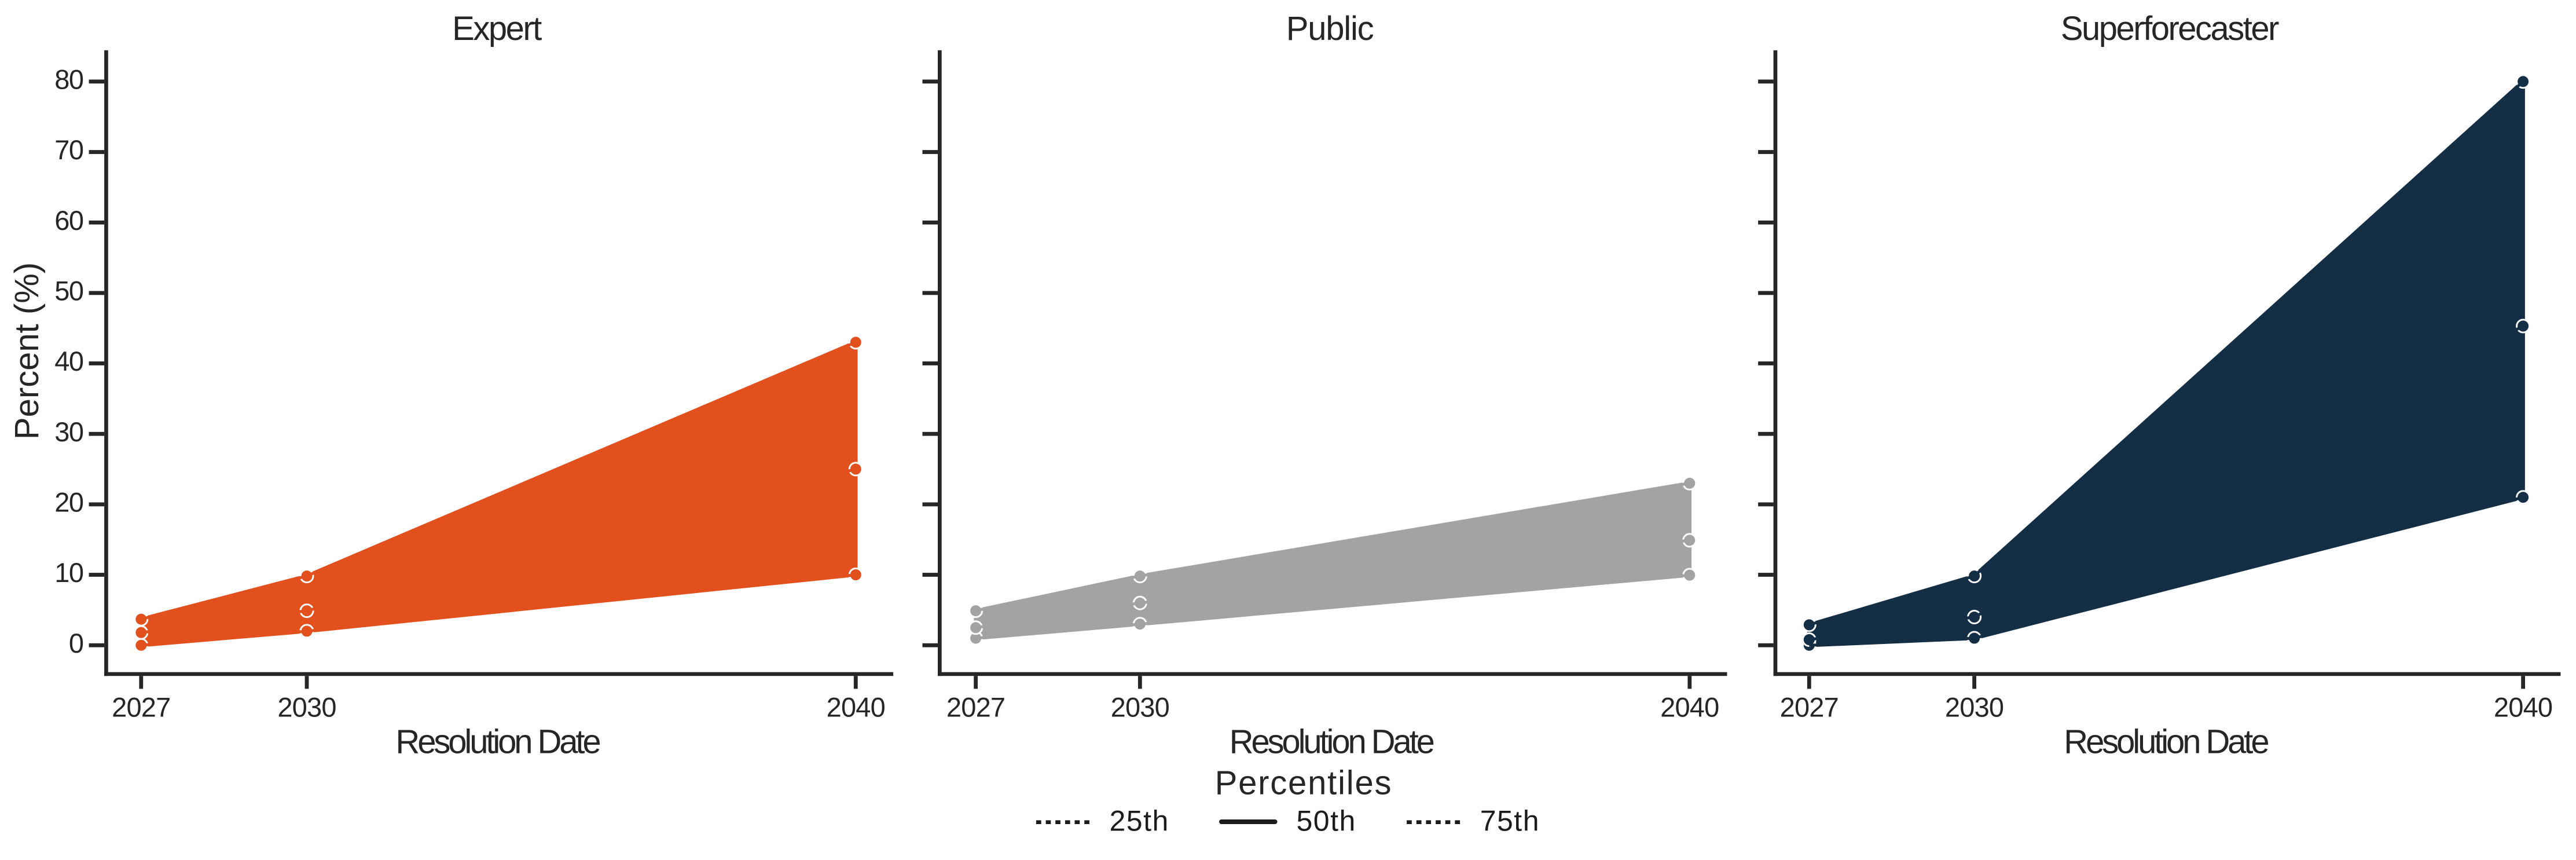  I want to click on svg-text: 75th, so click(1510, 821).